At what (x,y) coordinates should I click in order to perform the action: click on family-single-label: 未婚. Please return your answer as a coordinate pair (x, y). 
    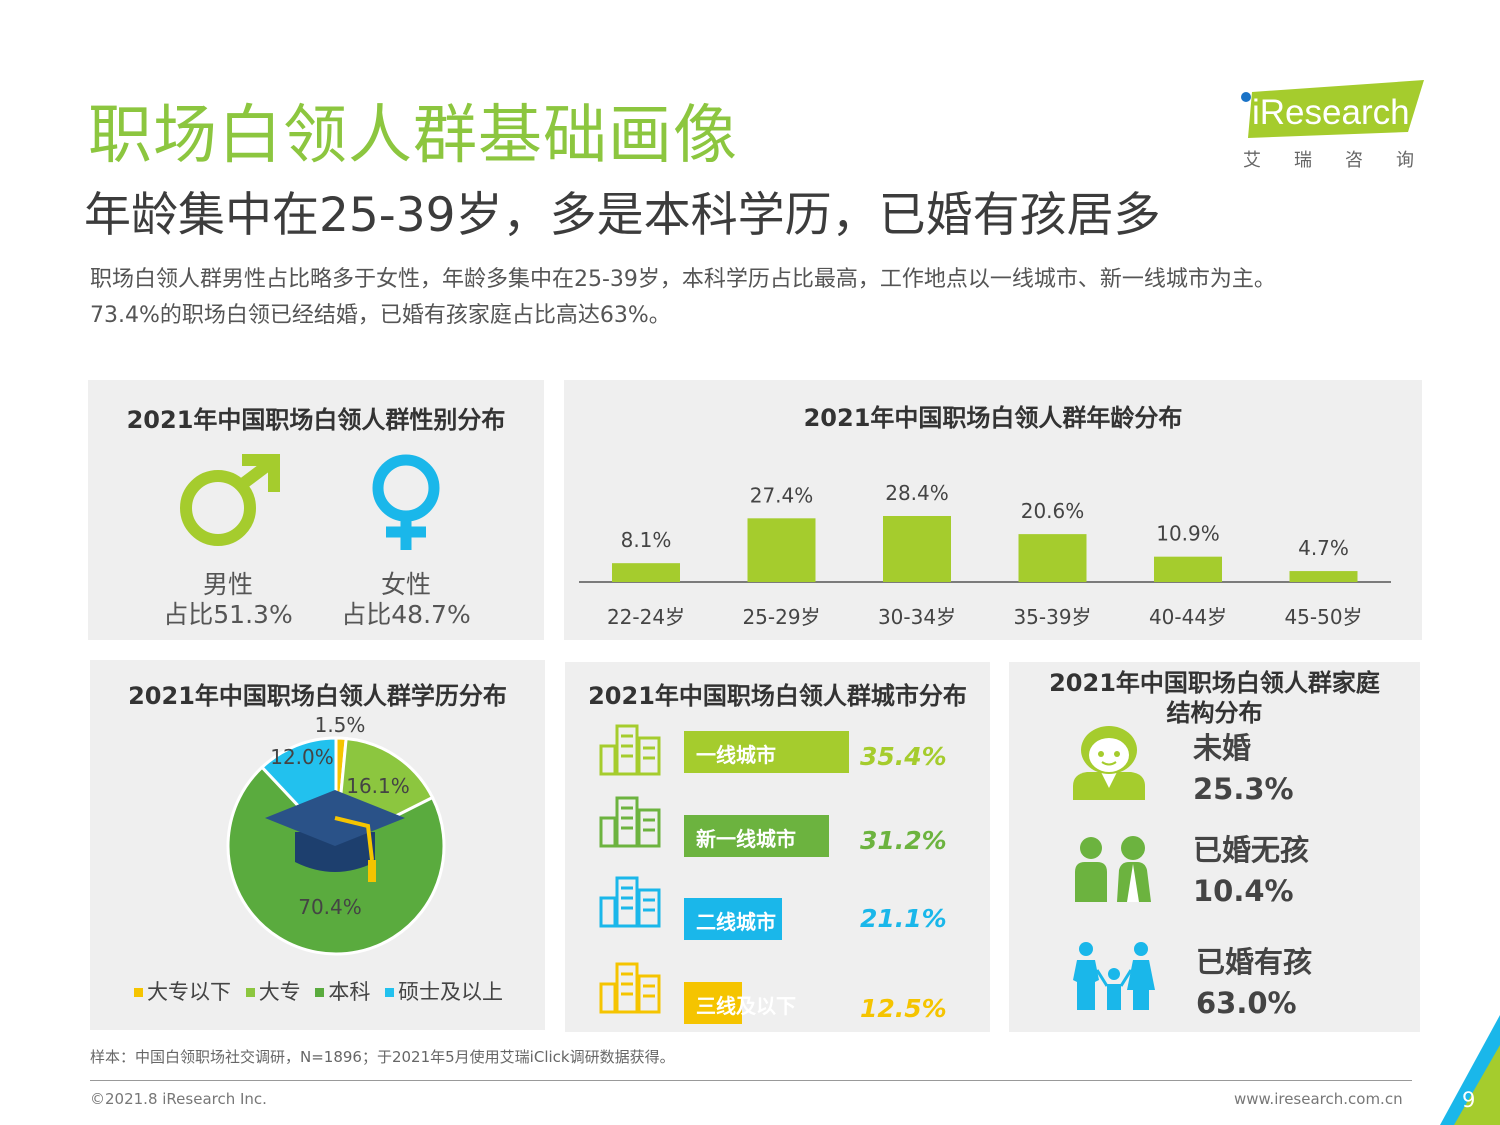
    Looking at the image, I should click on (1222, 748).